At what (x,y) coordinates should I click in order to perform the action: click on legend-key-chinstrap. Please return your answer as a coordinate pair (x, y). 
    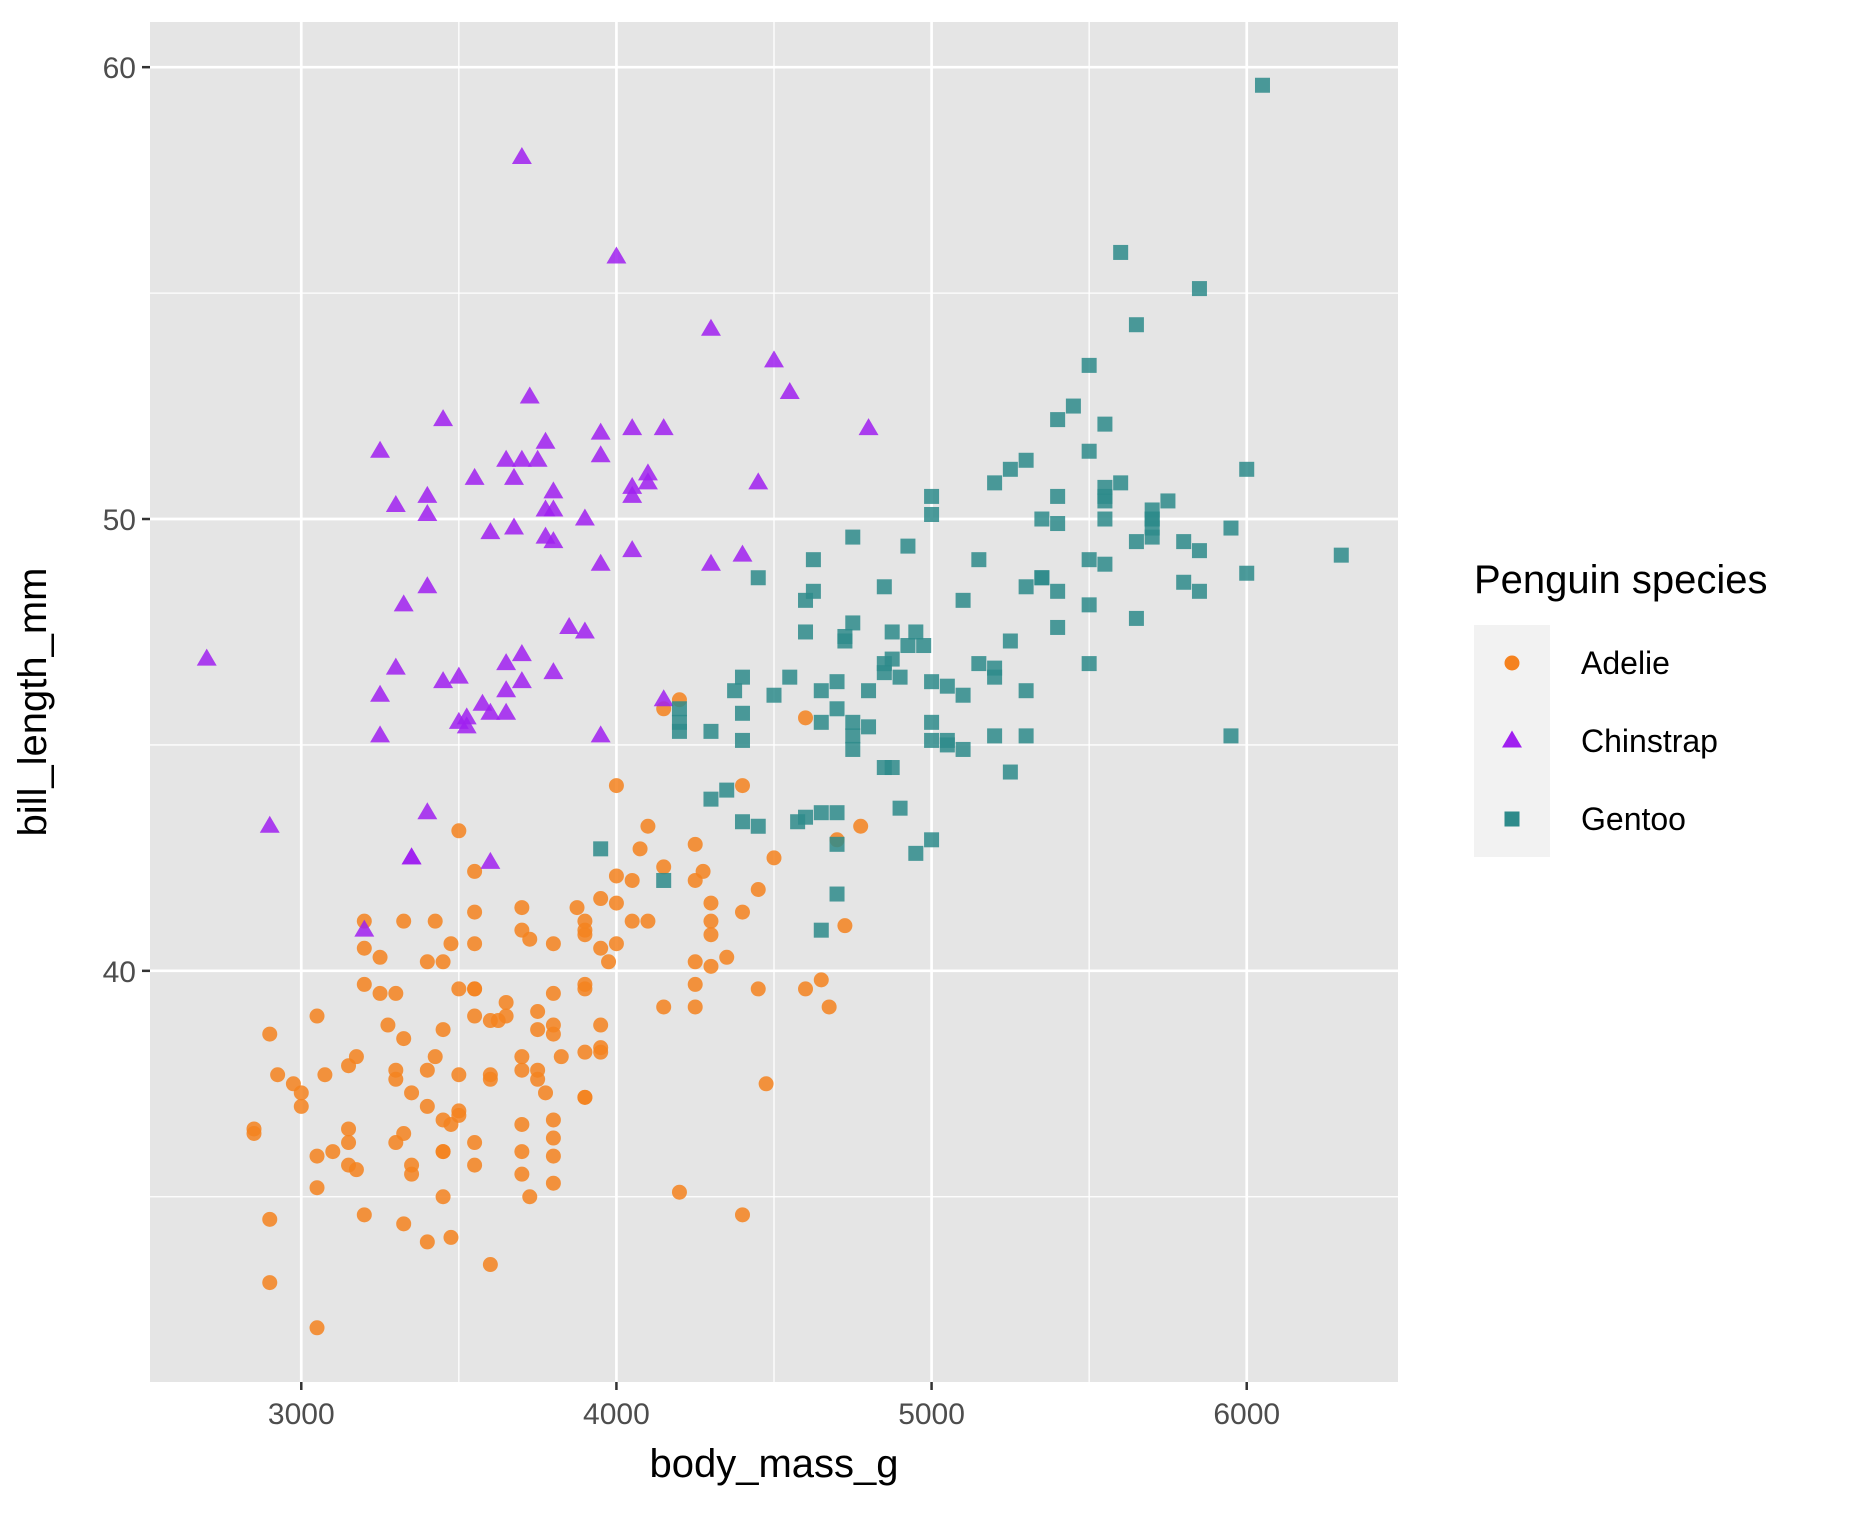
    Looking at the image, I should click on (1512, 739).